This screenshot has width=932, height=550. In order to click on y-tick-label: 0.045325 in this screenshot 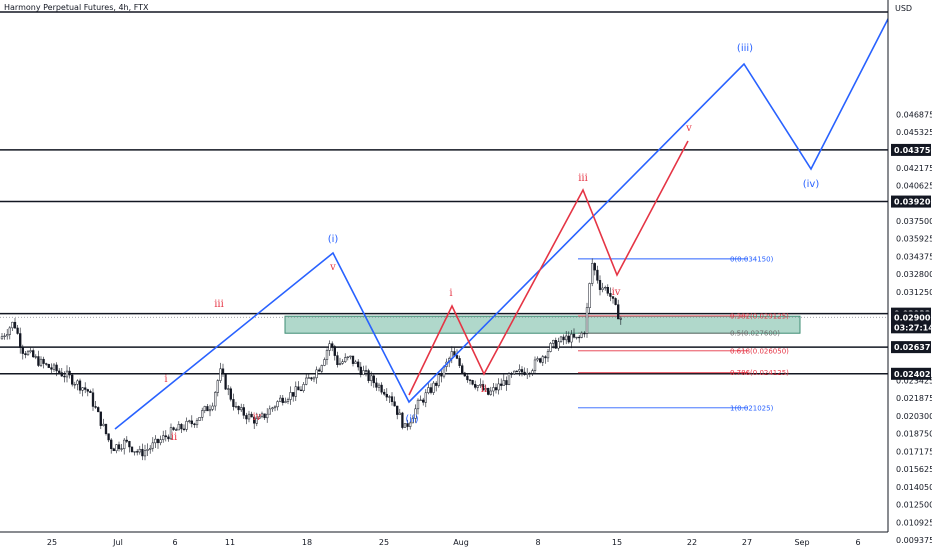, I will do `click(914, 132)`.